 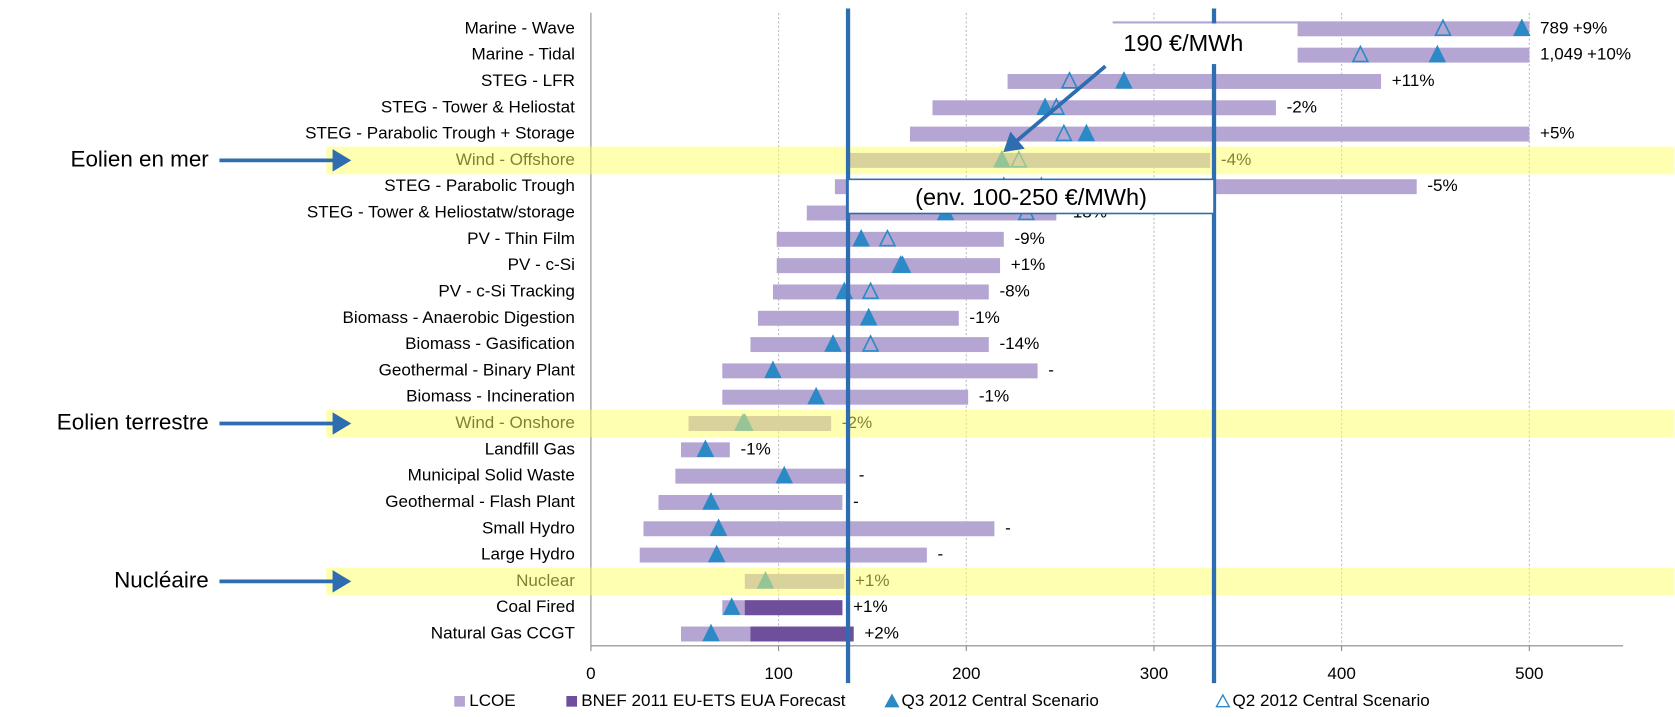 What do you see at coordinates (535, 606) in the screenshot?
I see `category-label: Coal Fired` at bounding box center [535, 606].